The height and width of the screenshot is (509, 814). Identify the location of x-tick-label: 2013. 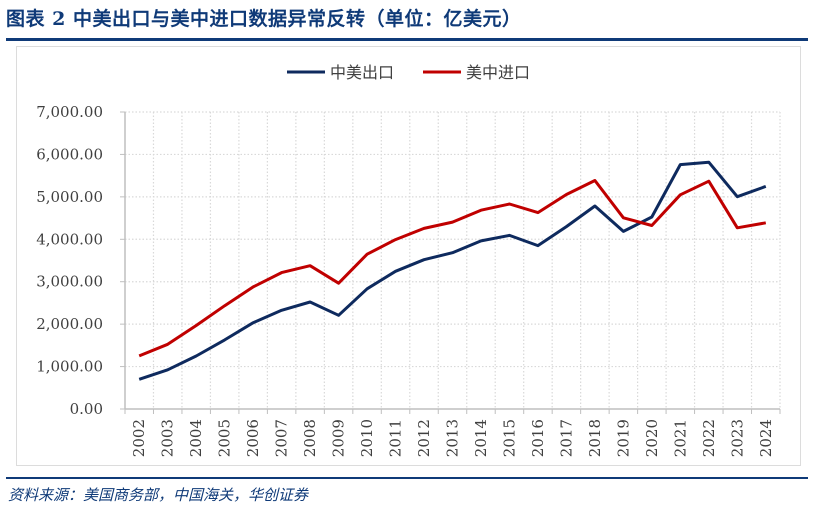
(453, 438).